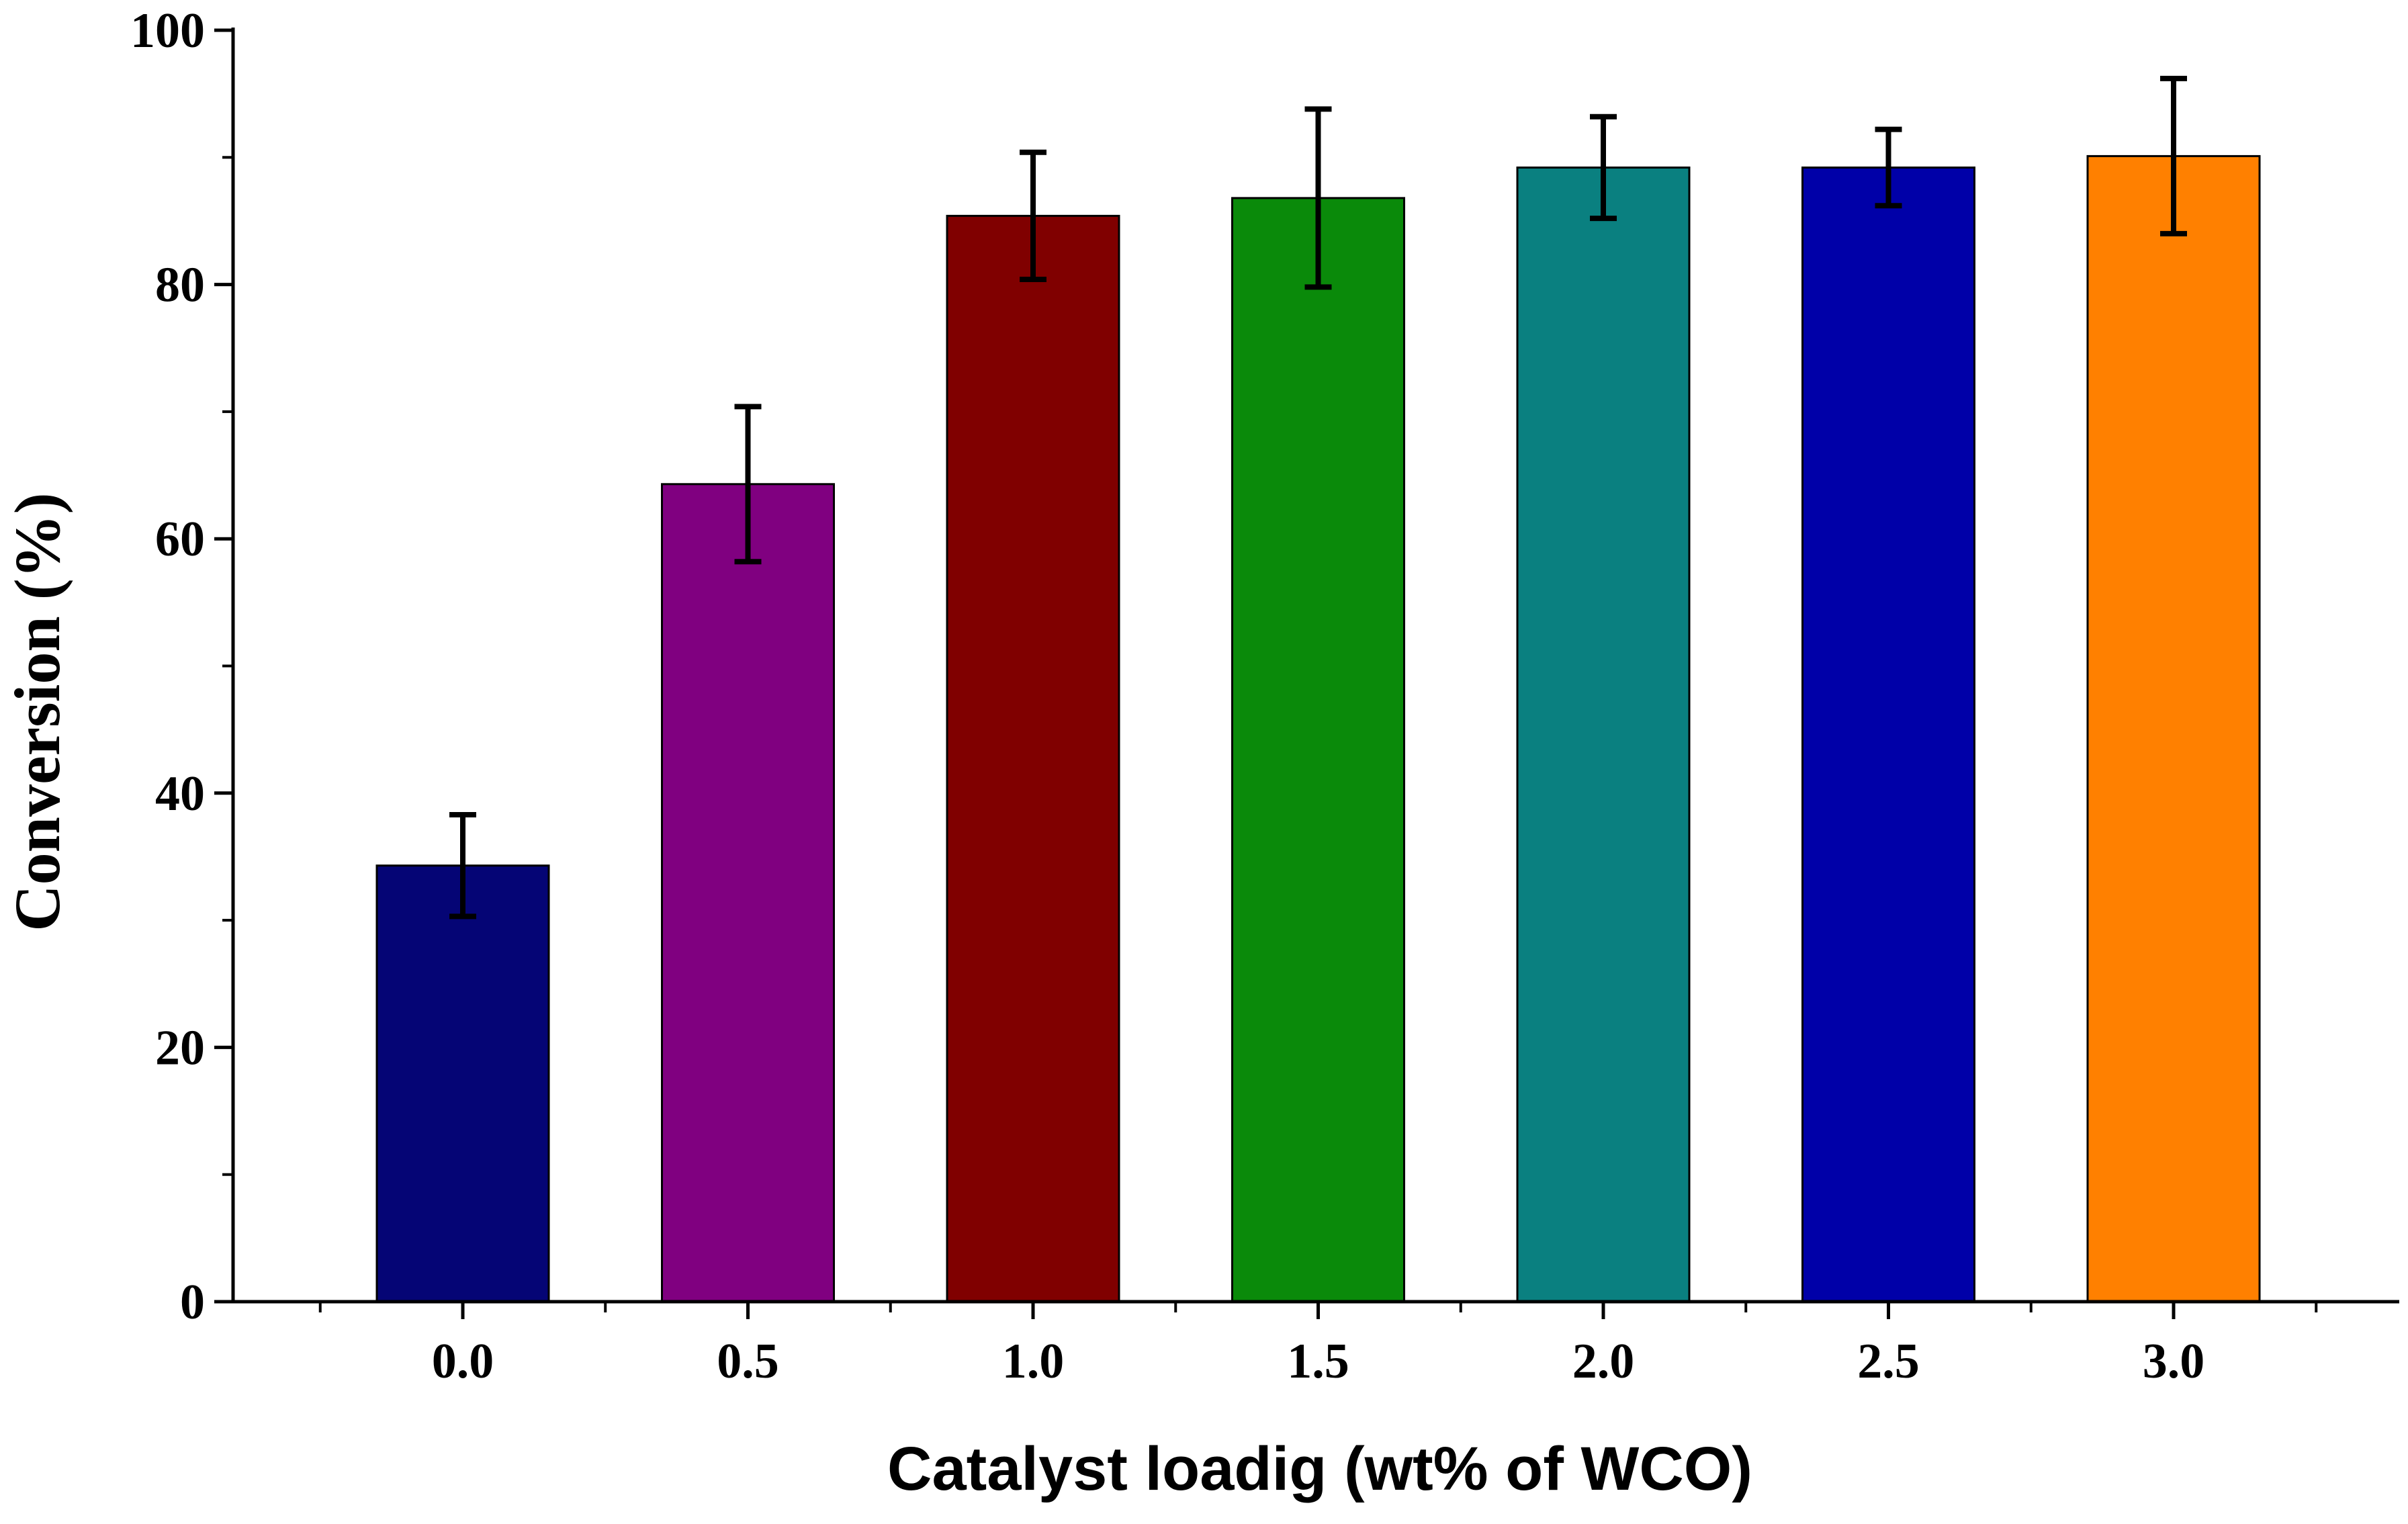 This screenshot has width=2408, height=1524. What do you see at coordinates (1318, 1362) in the screenshot?
I see `x-tick-label: 1.5` at bounding box center [1318, 1362].